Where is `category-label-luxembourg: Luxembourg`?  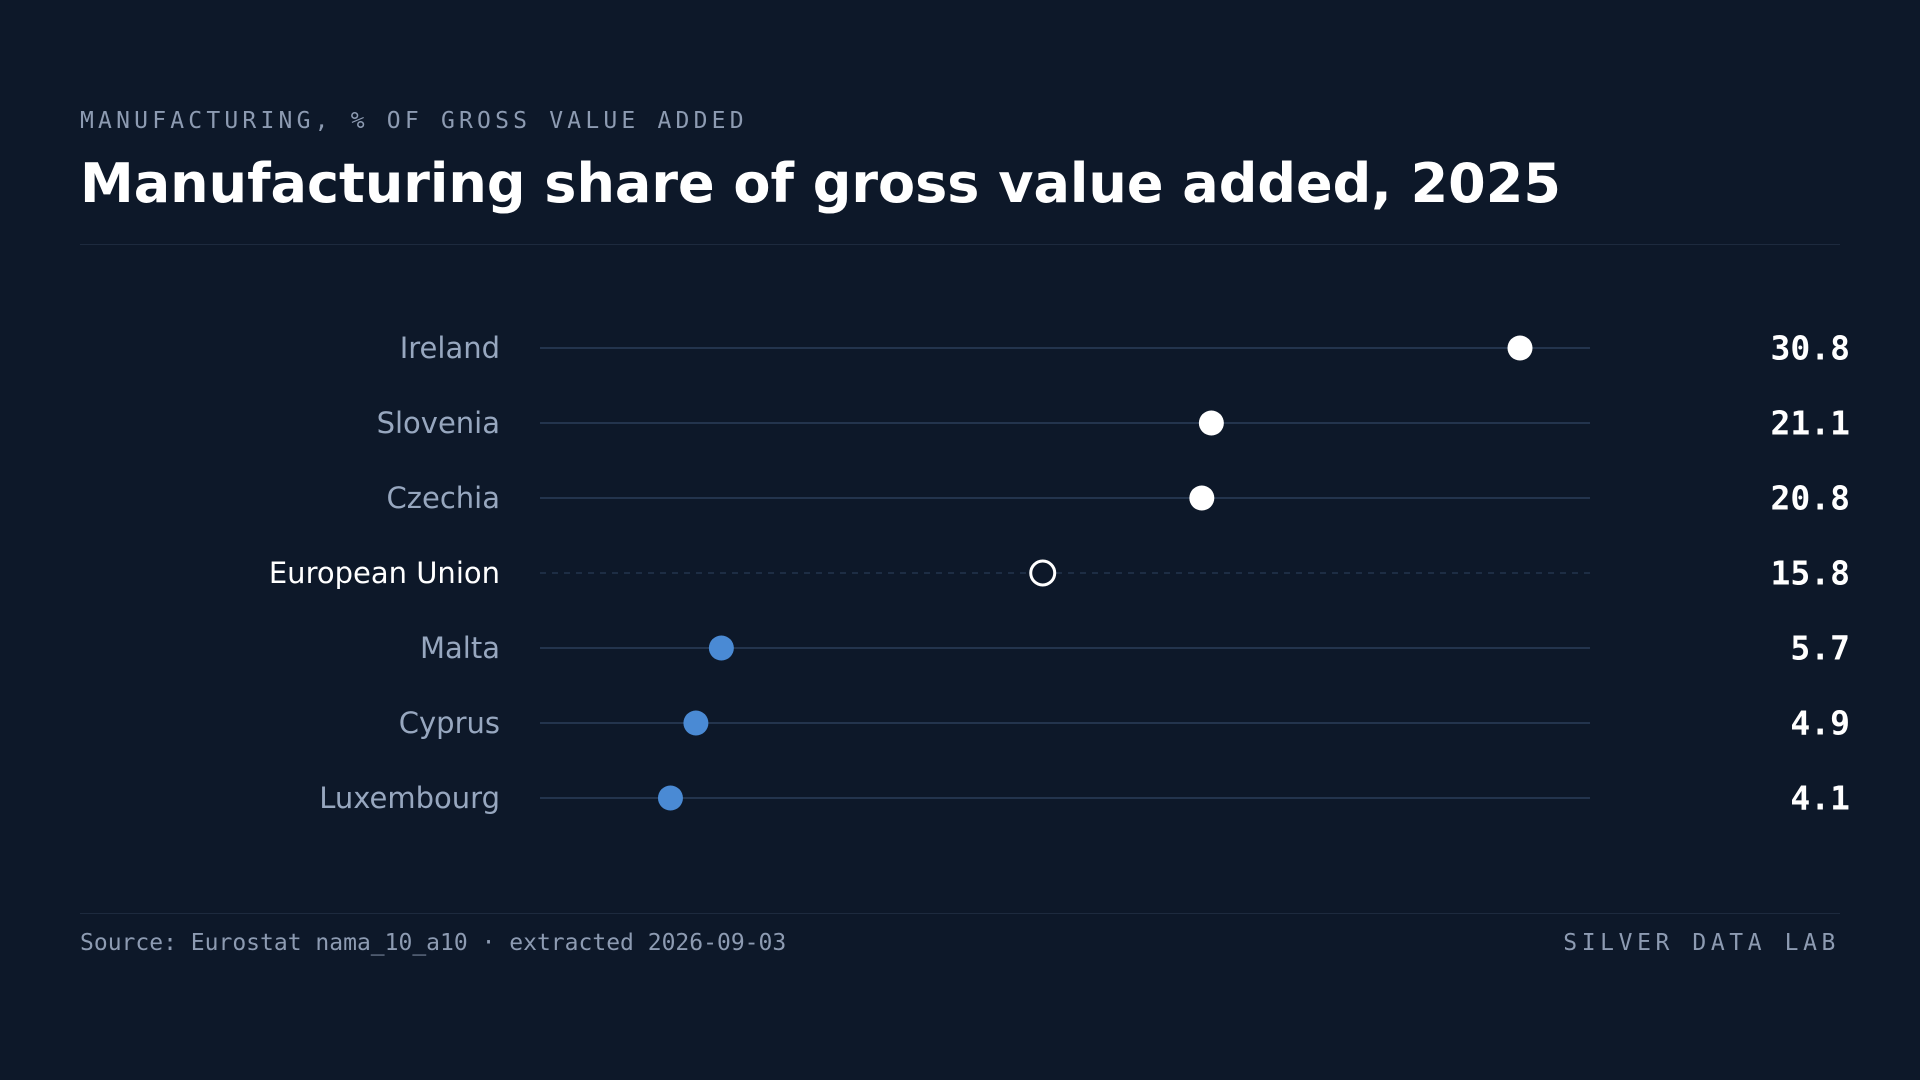 category-label-luxembourg: Luxembourg is located at coordinates (409, 798).